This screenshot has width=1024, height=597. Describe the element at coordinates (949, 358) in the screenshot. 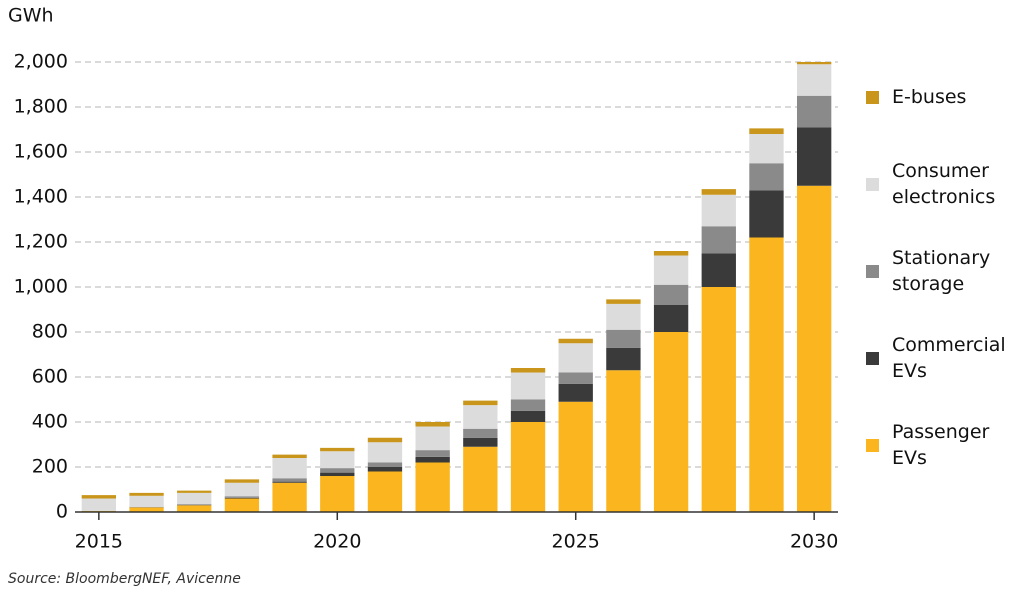

I see `legend-label: Commercial EVs` at that location.